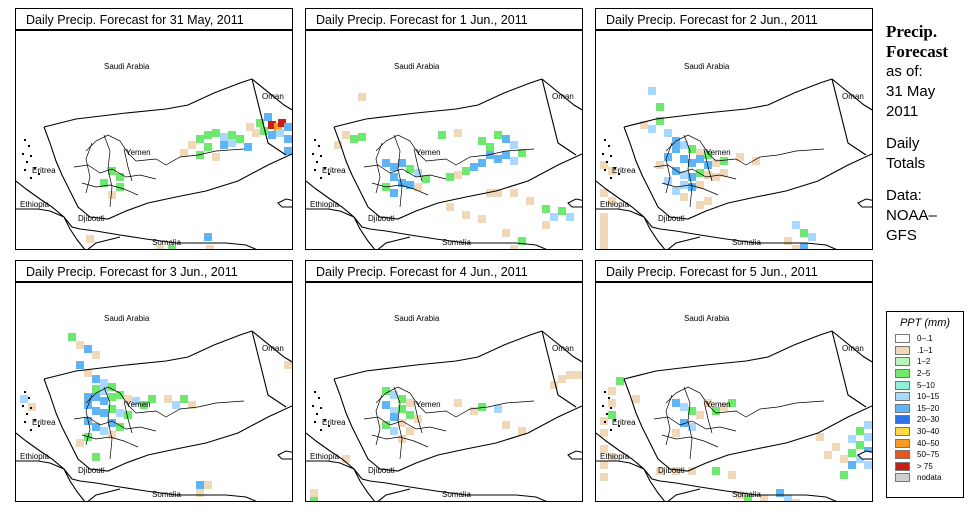 The height and width of the screenshot is (521, 971). Describe the element at coordinates (324, 456) in the screenshot. I see `country-label-ethiopia: Ethiopia` at that location.